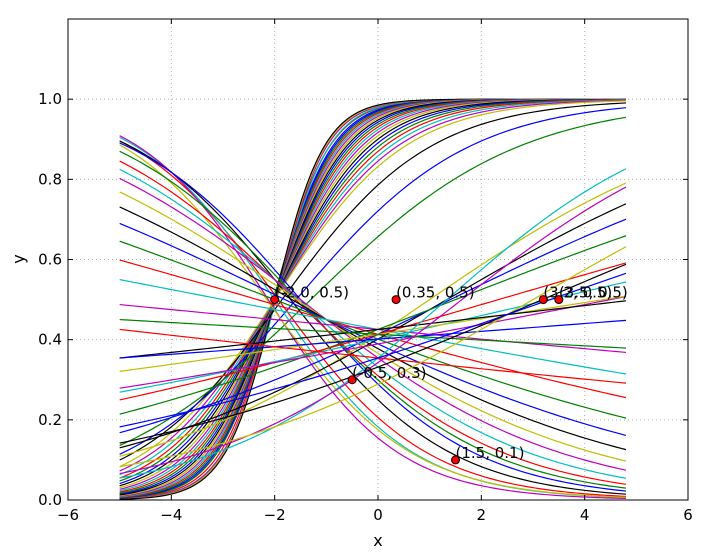 This screenshot has width=702, height=557. I want to click on y-tick-label: 0.0, so click(50, 500).